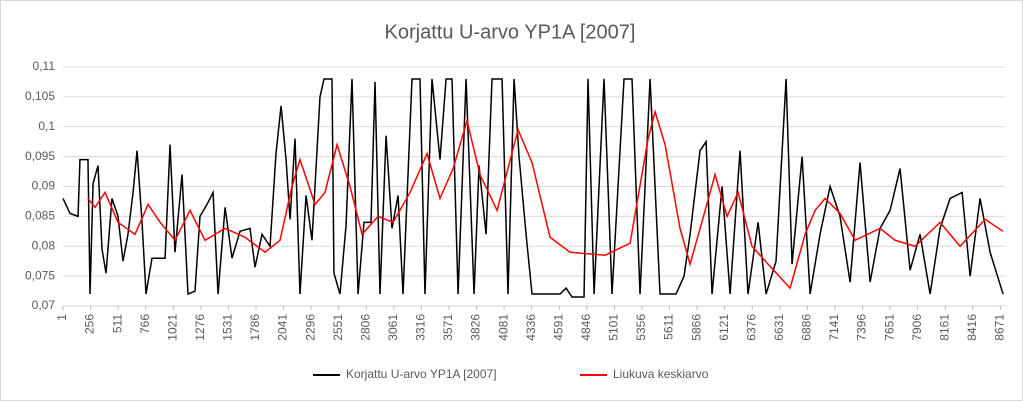 This screenshot has width=1023, height=401. I want to click on y-tick-label: 0,08, so click(44, 245).